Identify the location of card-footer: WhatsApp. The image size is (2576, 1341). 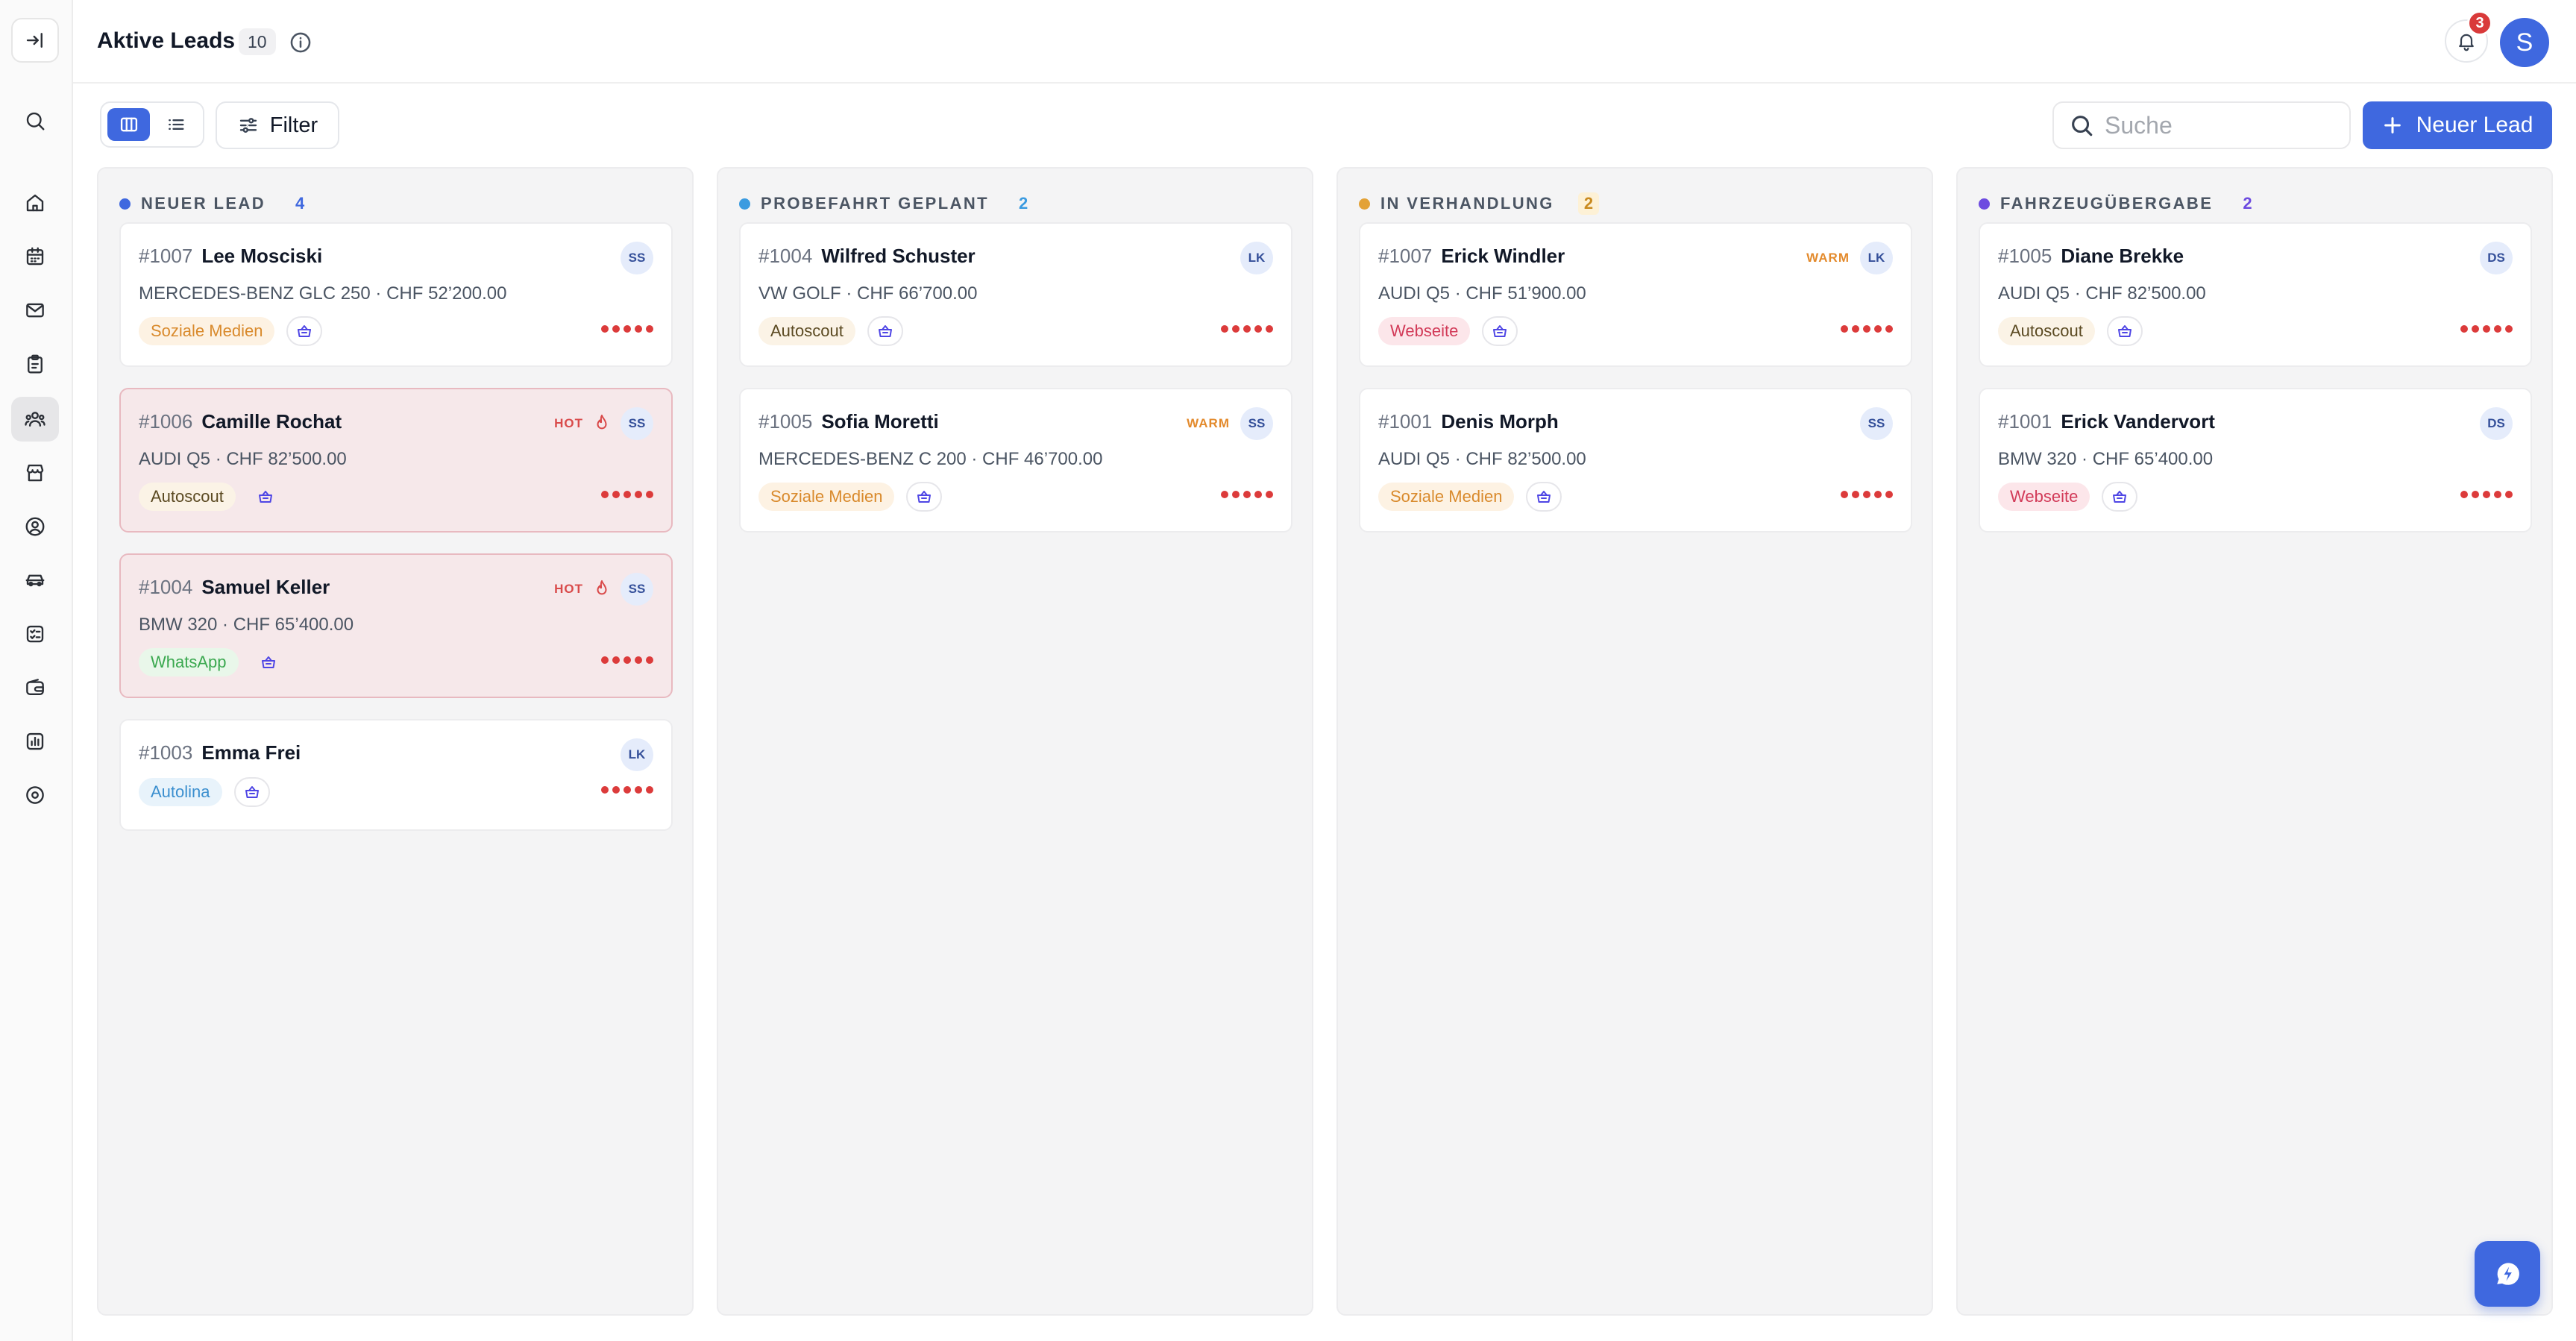
(212, 662).